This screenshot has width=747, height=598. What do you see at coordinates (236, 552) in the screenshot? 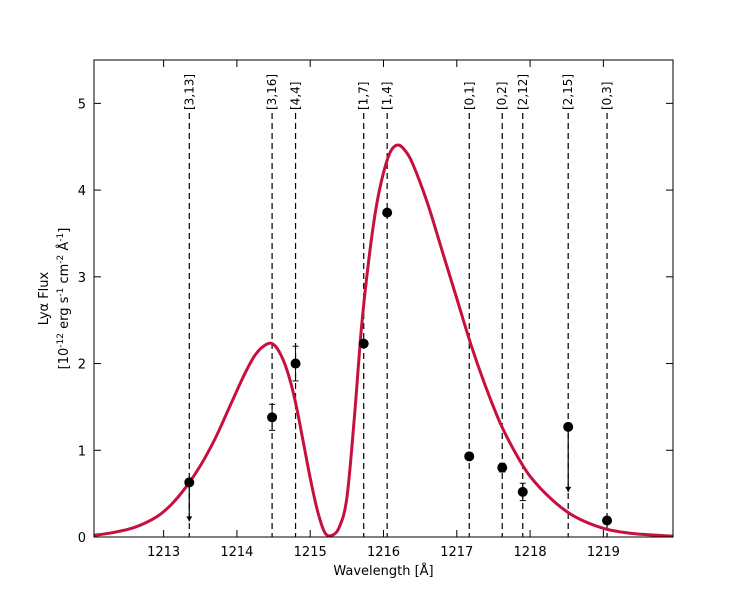
I see `x-tick-label: 1214` at bounding box center [236, 552].